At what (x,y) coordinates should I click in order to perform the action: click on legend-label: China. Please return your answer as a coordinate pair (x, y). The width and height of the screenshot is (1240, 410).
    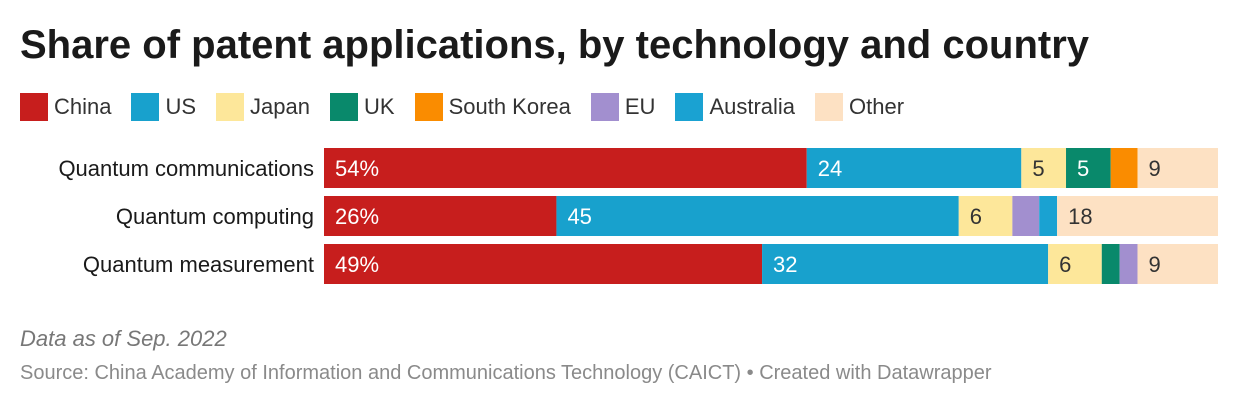
    Looking at the image, I should click on (83, 106).